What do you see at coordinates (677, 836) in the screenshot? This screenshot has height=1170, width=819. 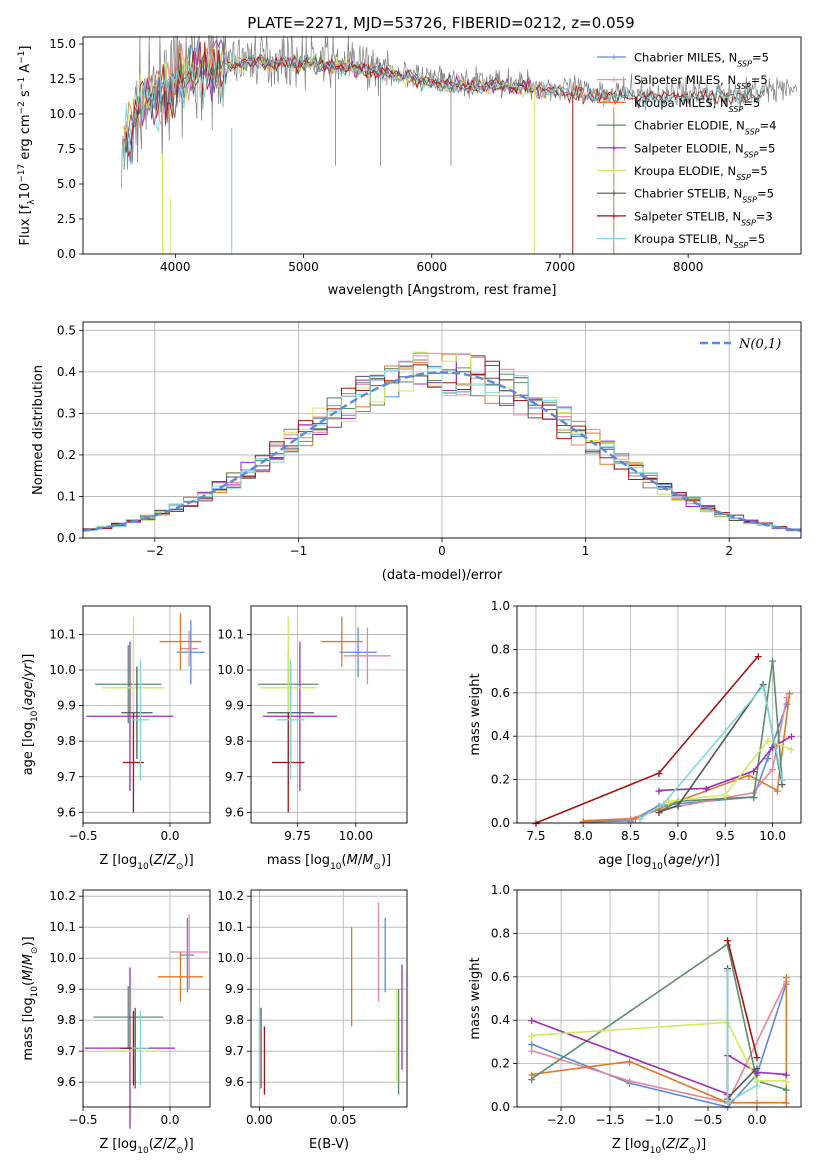 I see `mass_weight_vs_age-xtick-label: 9.0` at bounding box center [677, 836].